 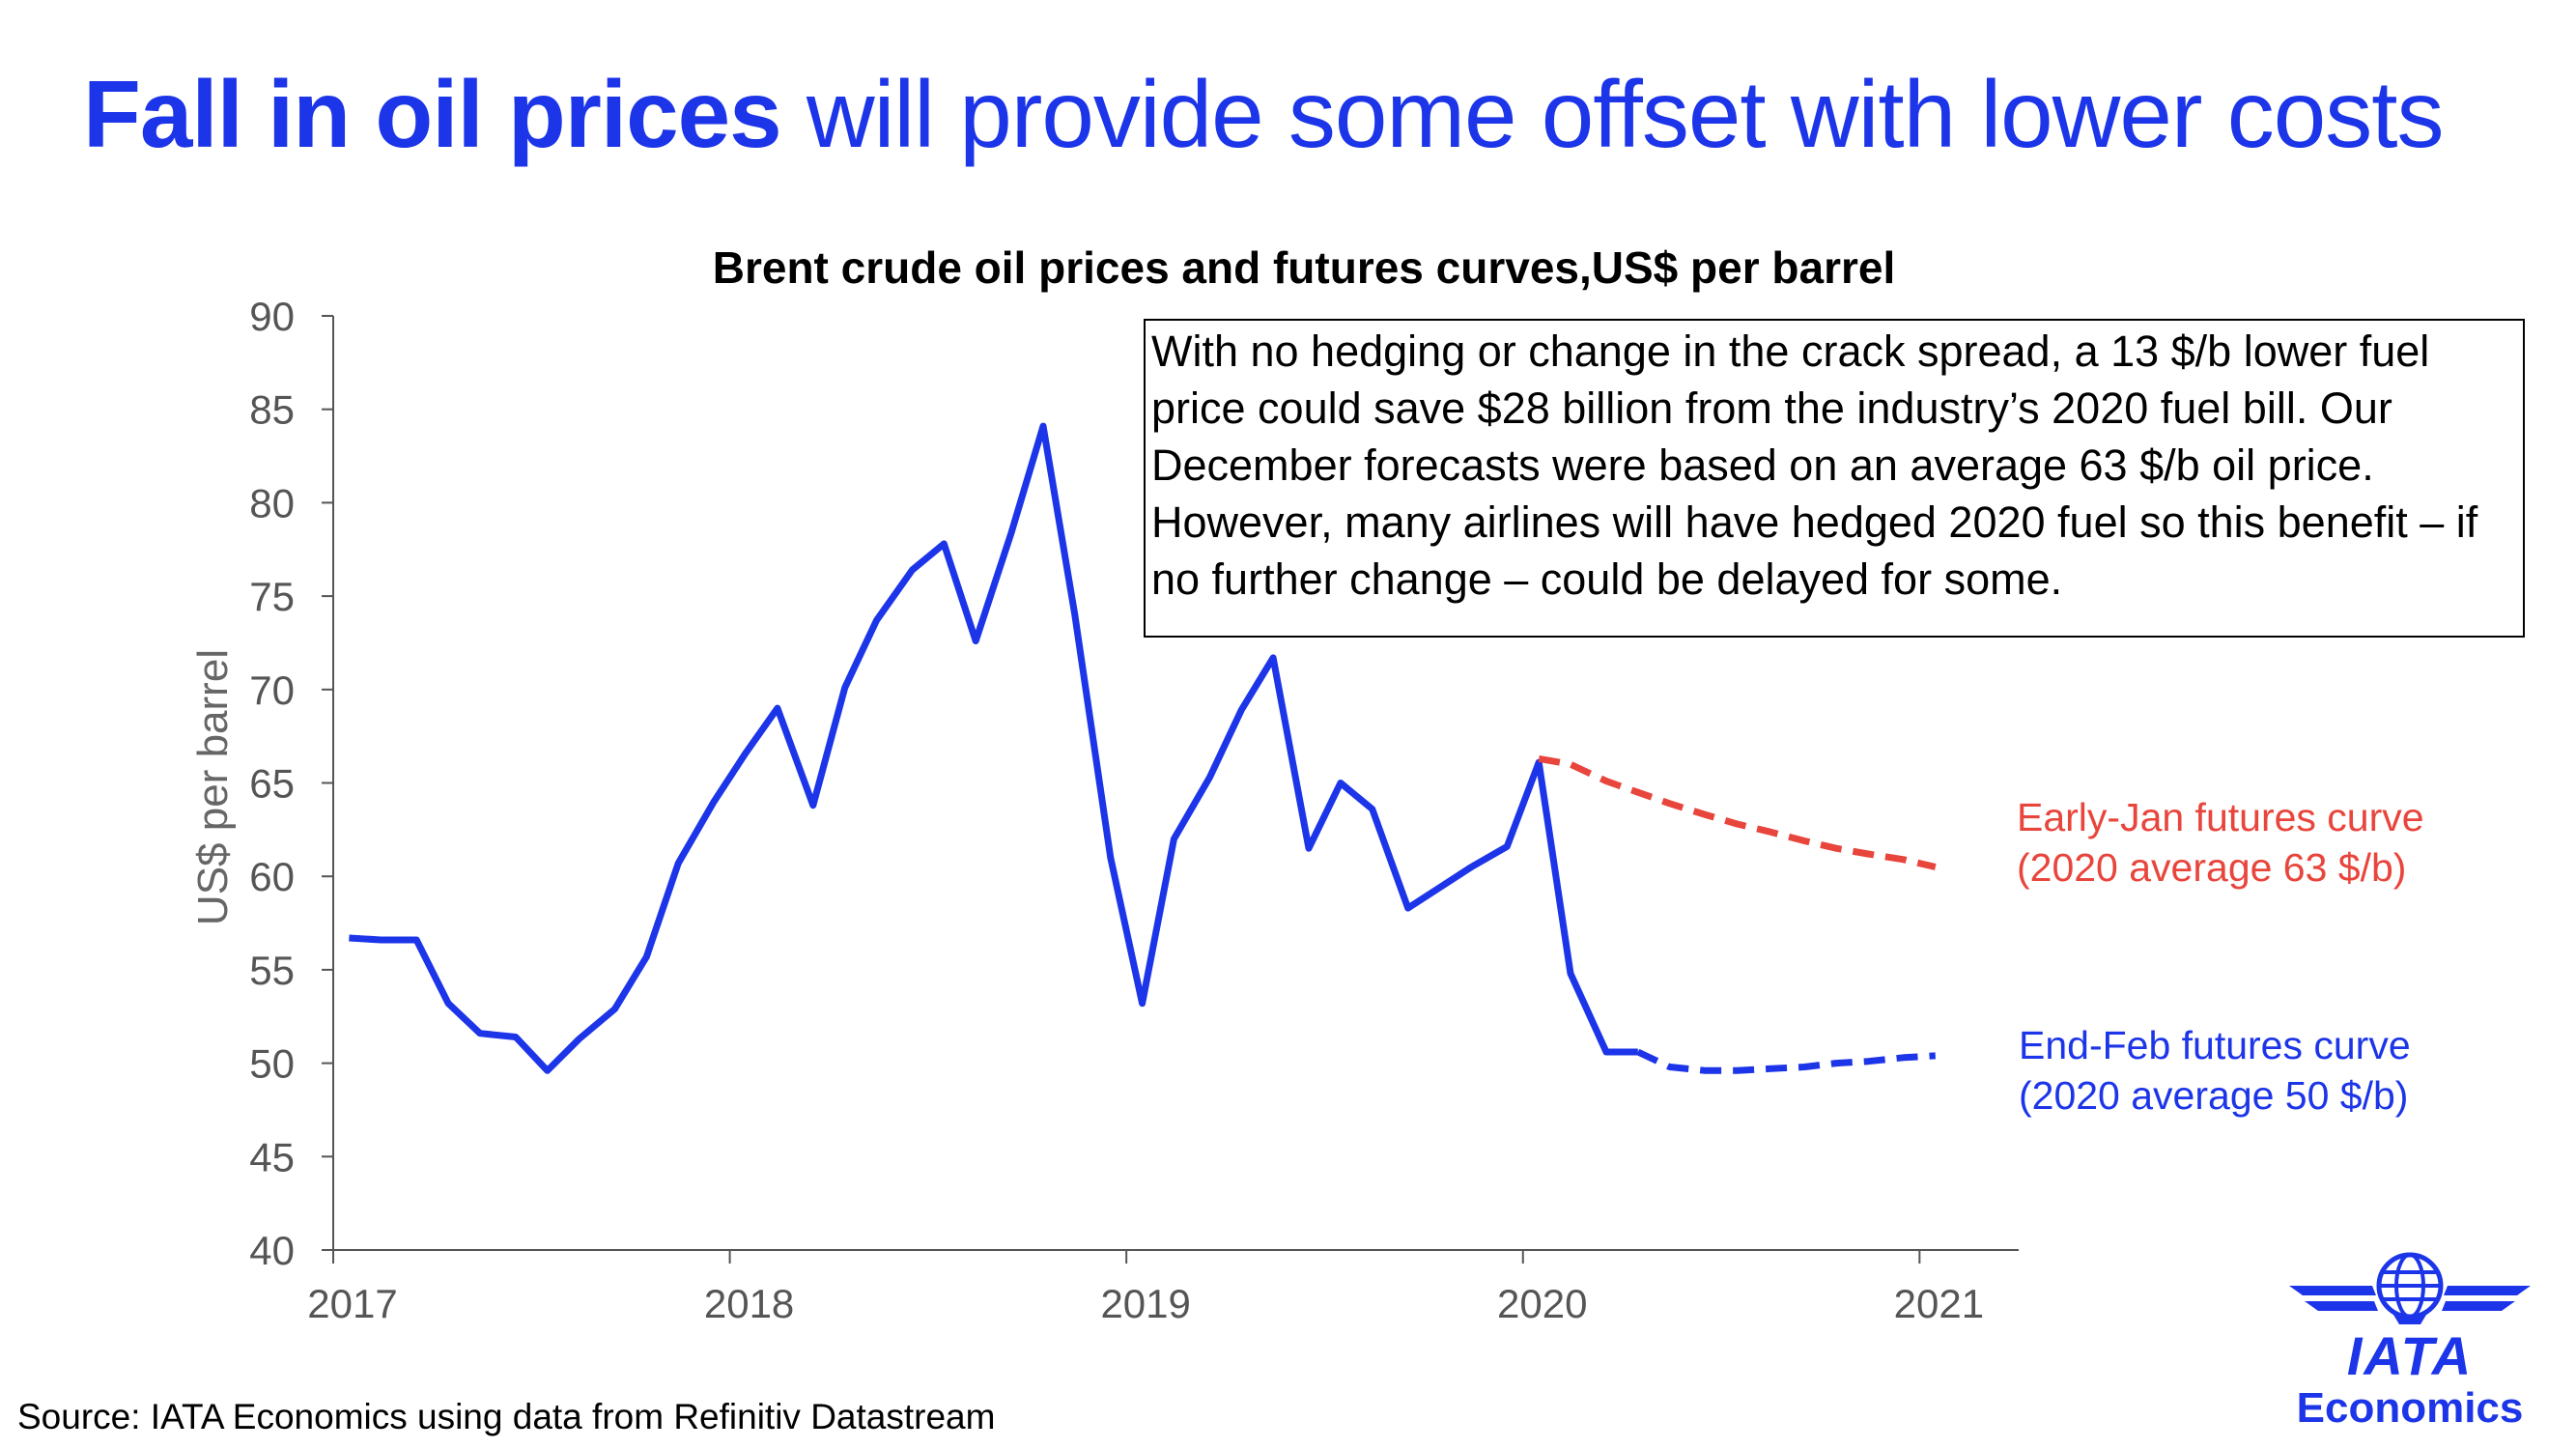 I want to click on y-tick-label: 70, so click(x=272, y=690).